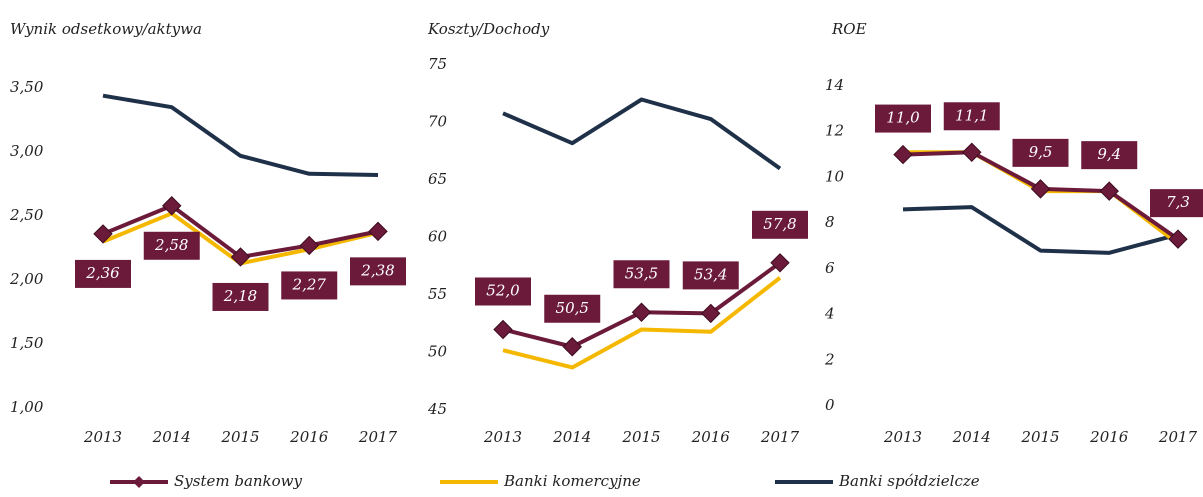 Image resolution: width=1203 pixels, height=497 pixels. I want to click on y-tick-label: 3,00, so click(27, 151).